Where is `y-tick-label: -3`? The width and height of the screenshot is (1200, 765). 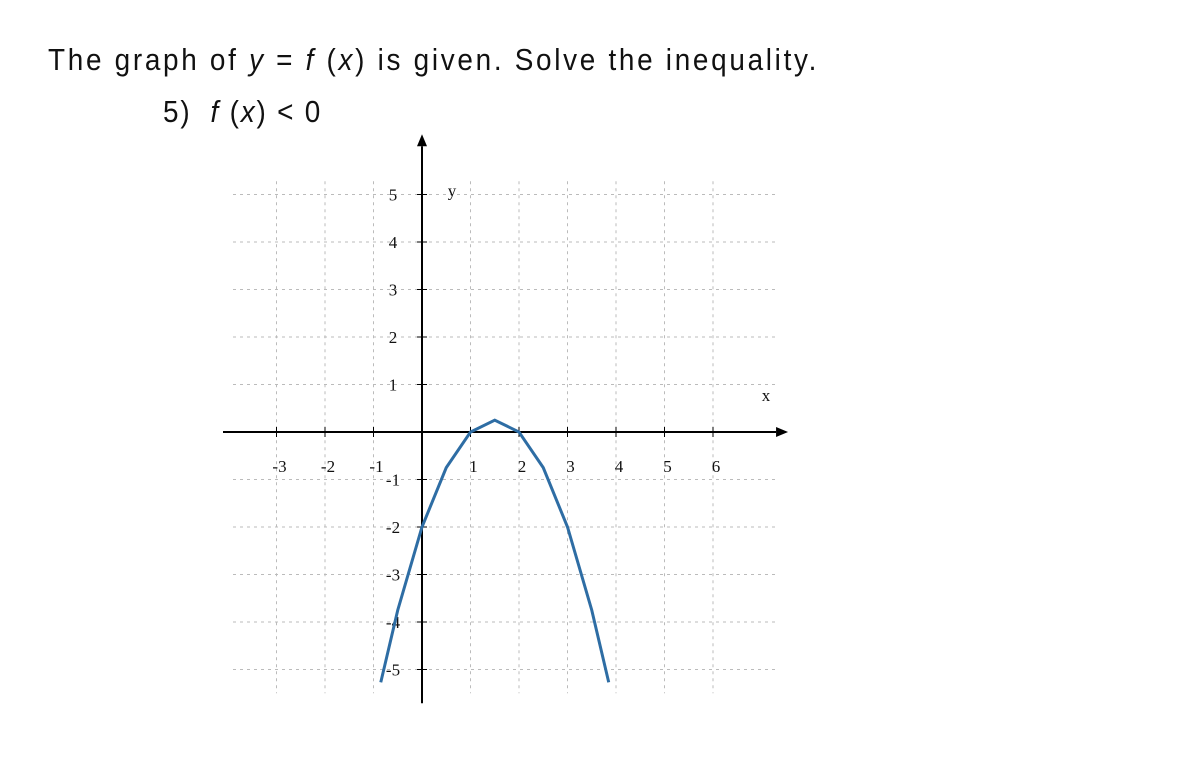 y-tick-label: -3 is located at coordinates (393, 574).